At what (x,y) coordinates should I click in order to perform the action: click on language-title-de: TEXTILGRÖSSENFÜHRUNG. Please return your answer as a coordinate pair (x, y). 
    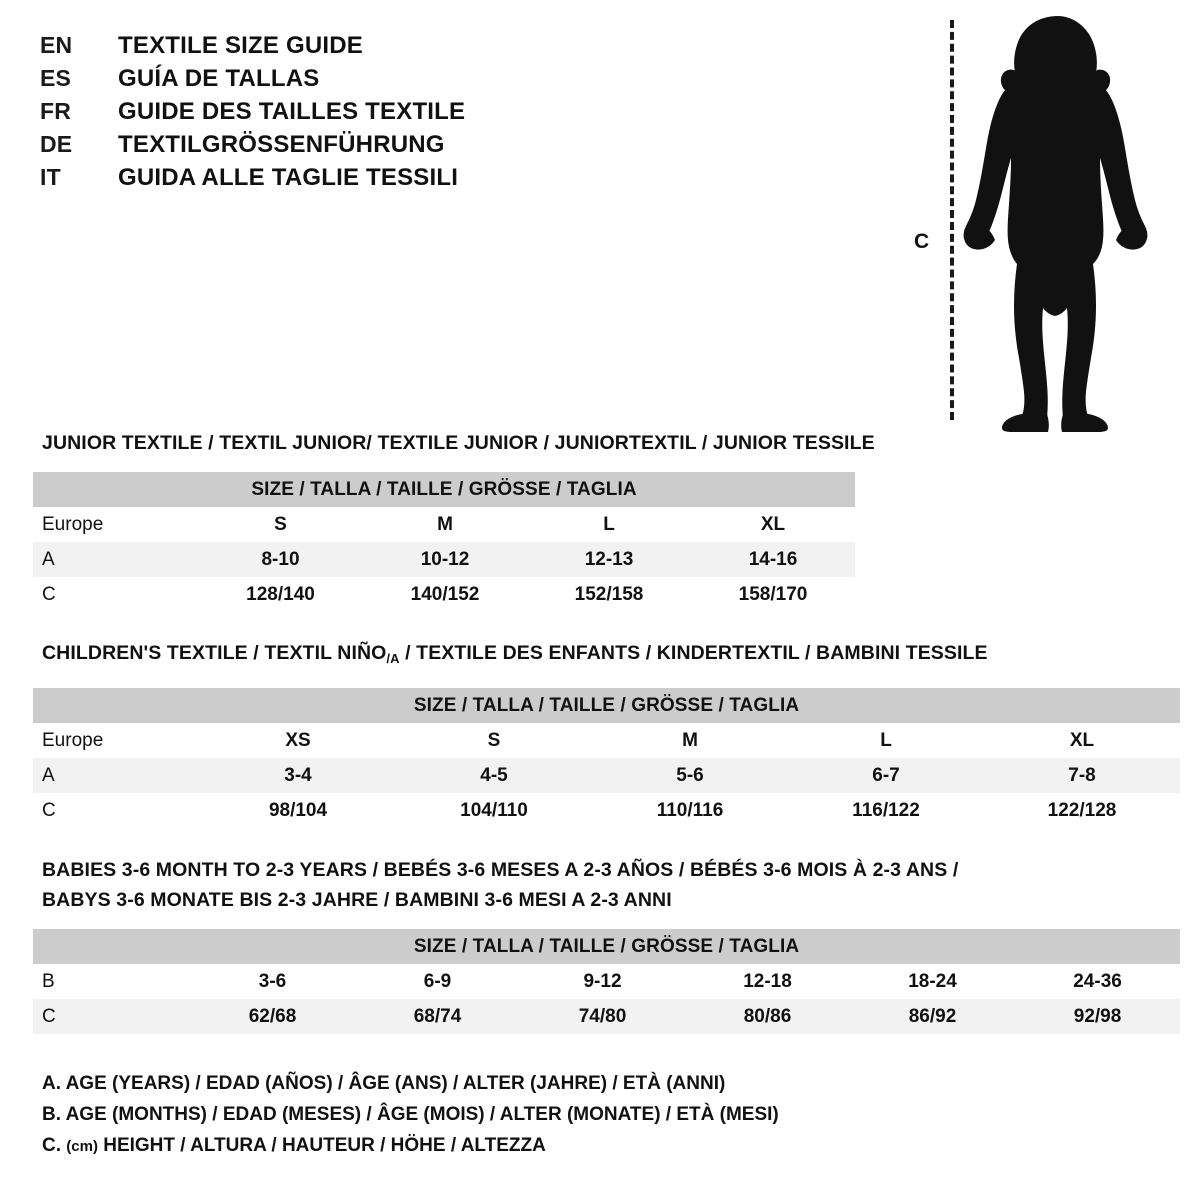
    Looking at the image, I should click on (281, 144).